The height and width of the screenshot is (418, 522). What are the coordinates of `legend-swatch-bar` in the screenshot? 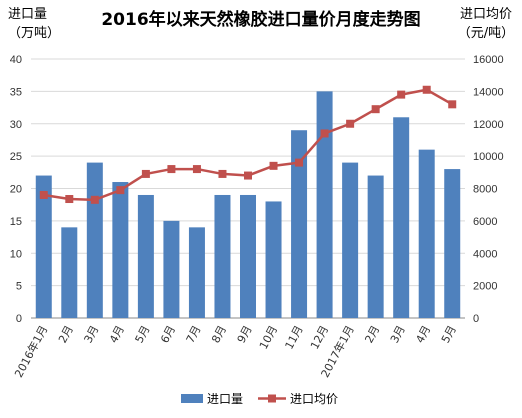 It's located at (192, 398).